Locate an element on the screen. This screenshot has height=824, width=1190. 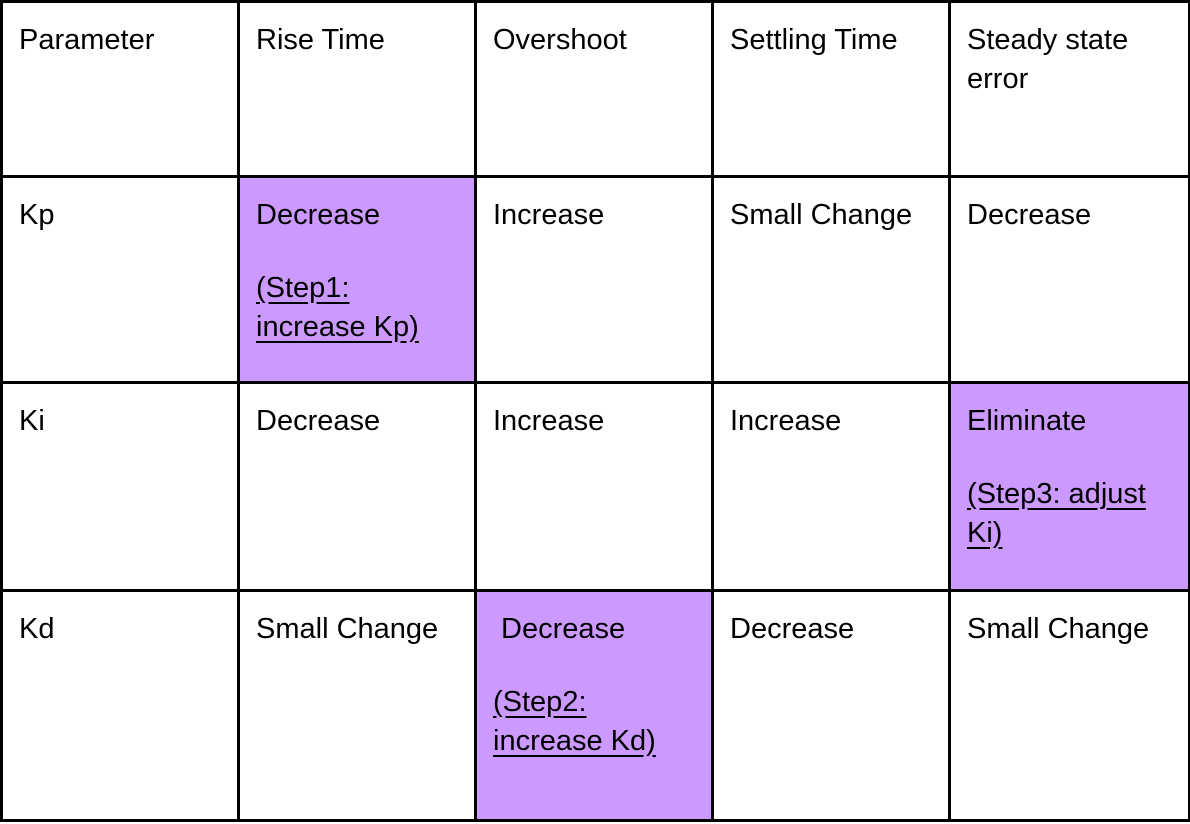
effect-cell: Eliminate (Step3: adjust Ki) is located at coordinates (1069, 486).